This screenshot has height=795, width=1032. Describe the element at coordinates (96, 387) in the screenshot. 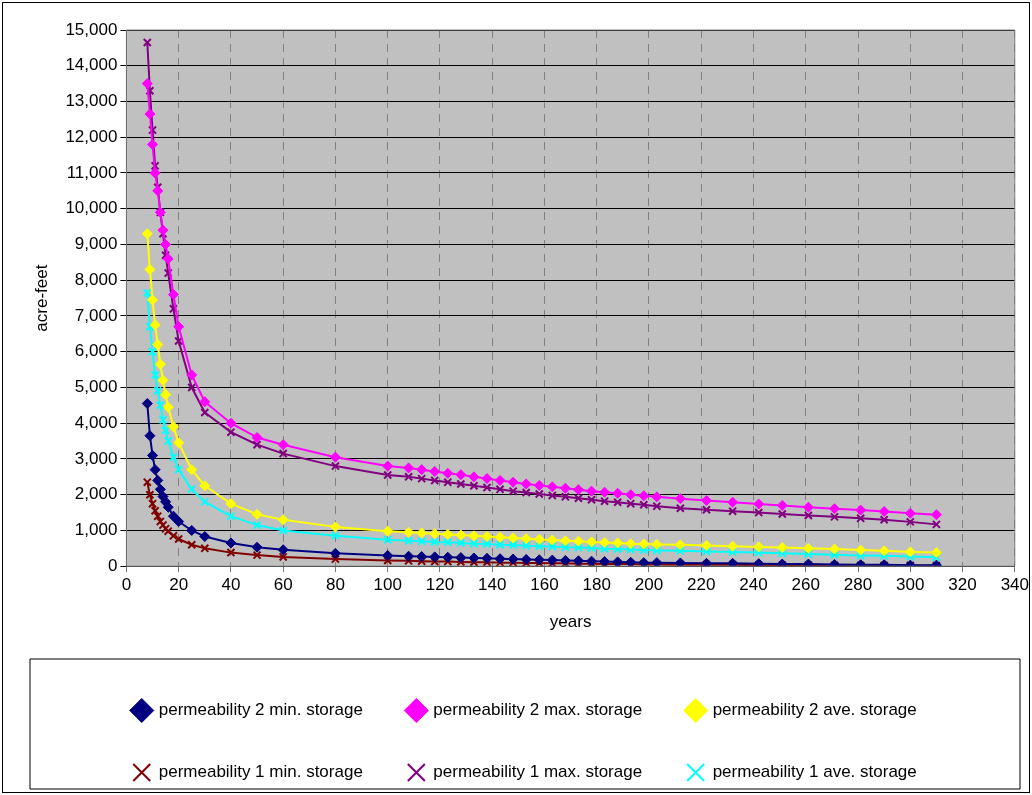

I see `y-tick-label: 5,000` at that location.